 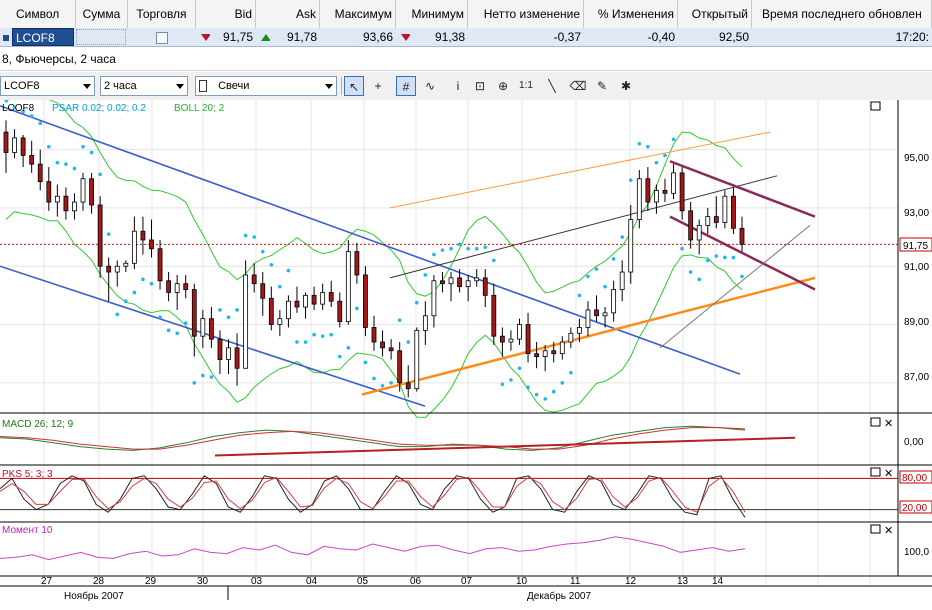 I want to click on legend-macd: MACD 26; 12; 9, so click(x=38, y=424).